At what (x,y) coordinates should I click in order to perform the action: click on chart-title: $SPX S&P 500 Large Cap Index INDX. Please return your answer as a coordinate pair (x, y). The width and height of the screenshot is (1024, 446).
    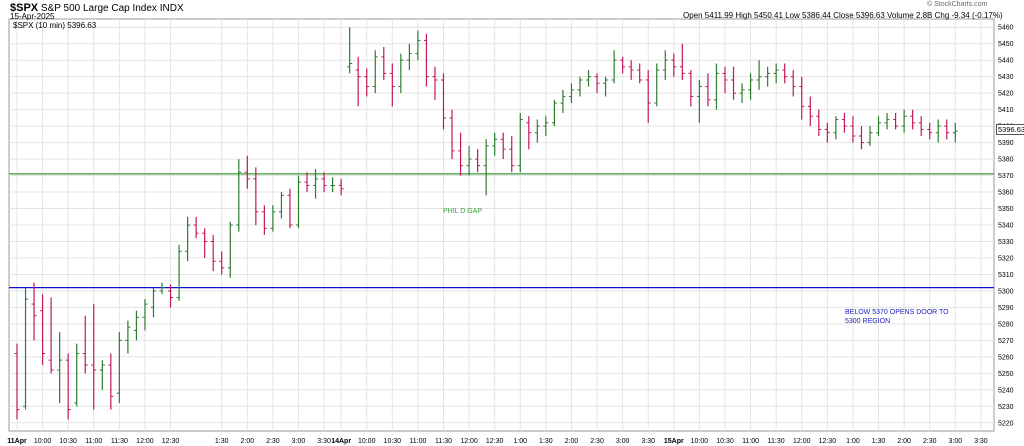
    Looking at the image, I should click on (97, 8).